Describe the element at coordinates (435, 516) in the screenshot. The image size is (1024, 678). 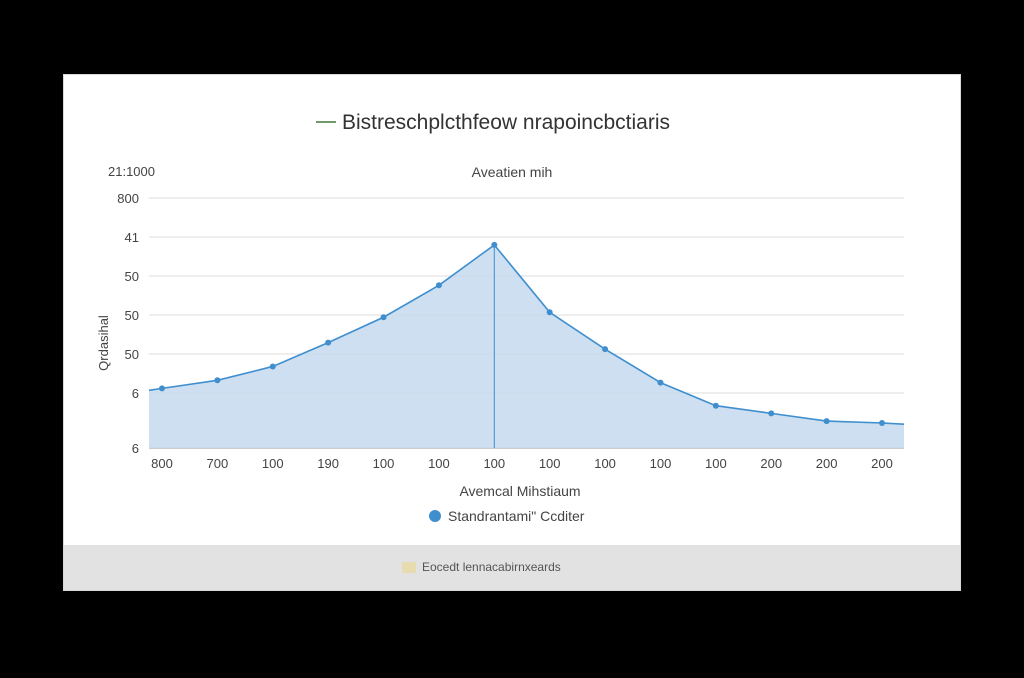
I see `series-legend-dot` at that location.